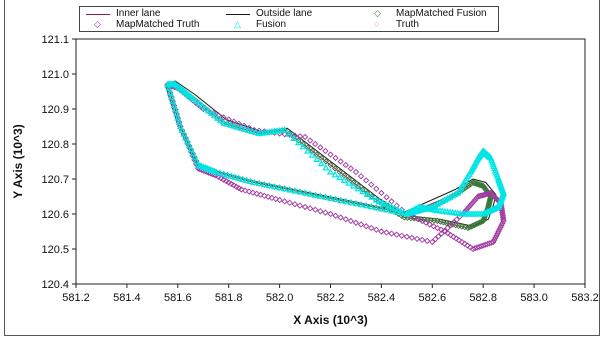 The height and width of the screenshot is (340, 603). I want to click on y-tick-label: 121.0, so click(55, 75).